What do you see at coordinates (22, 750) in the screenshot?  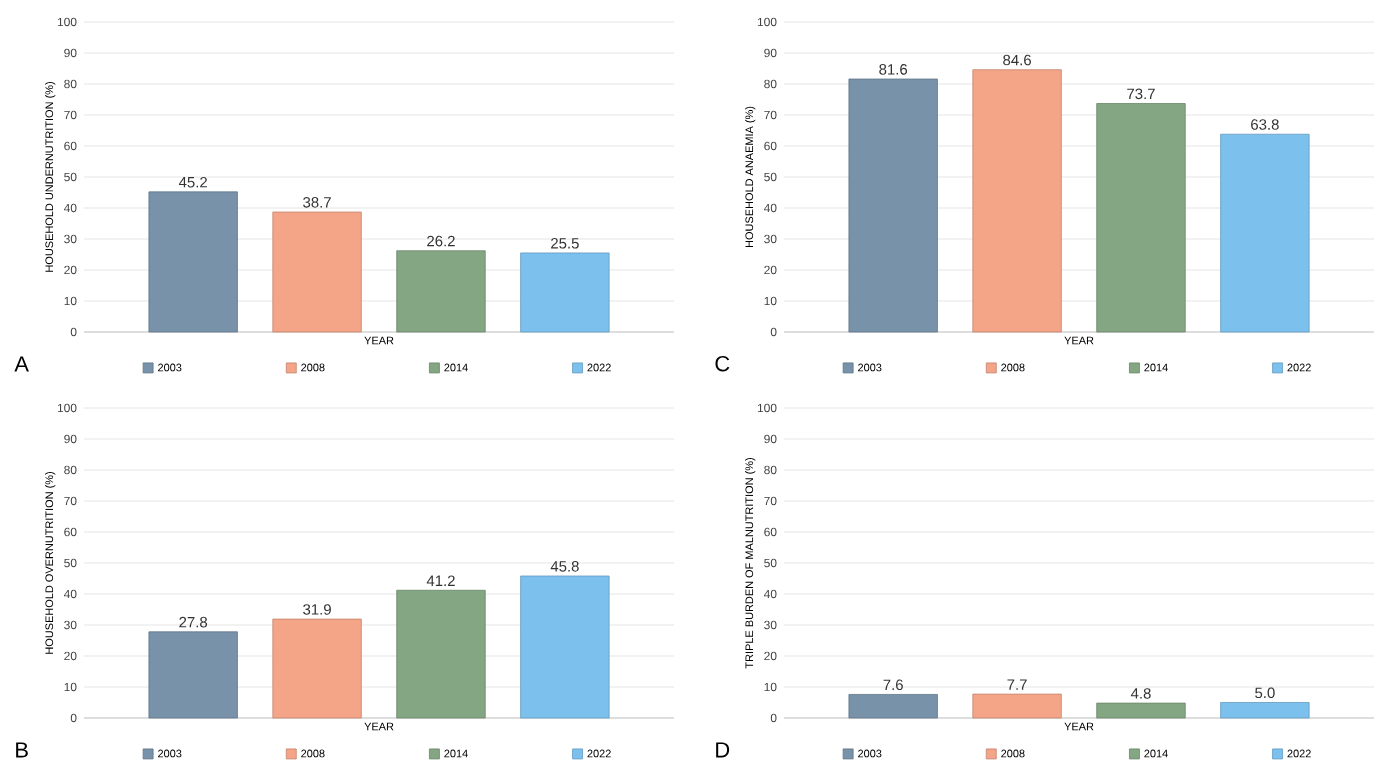 I see `text: B` at bounding box center [22, 750].